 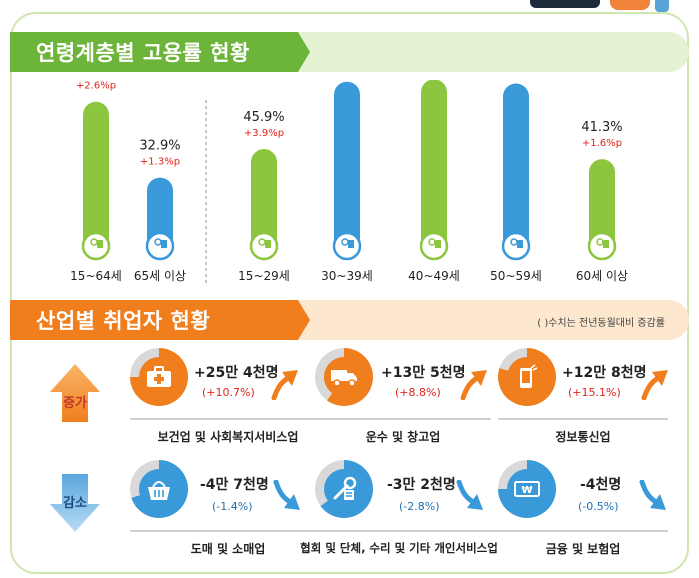 I want to click on increase-label: 증가, so click(x=75, y=403).